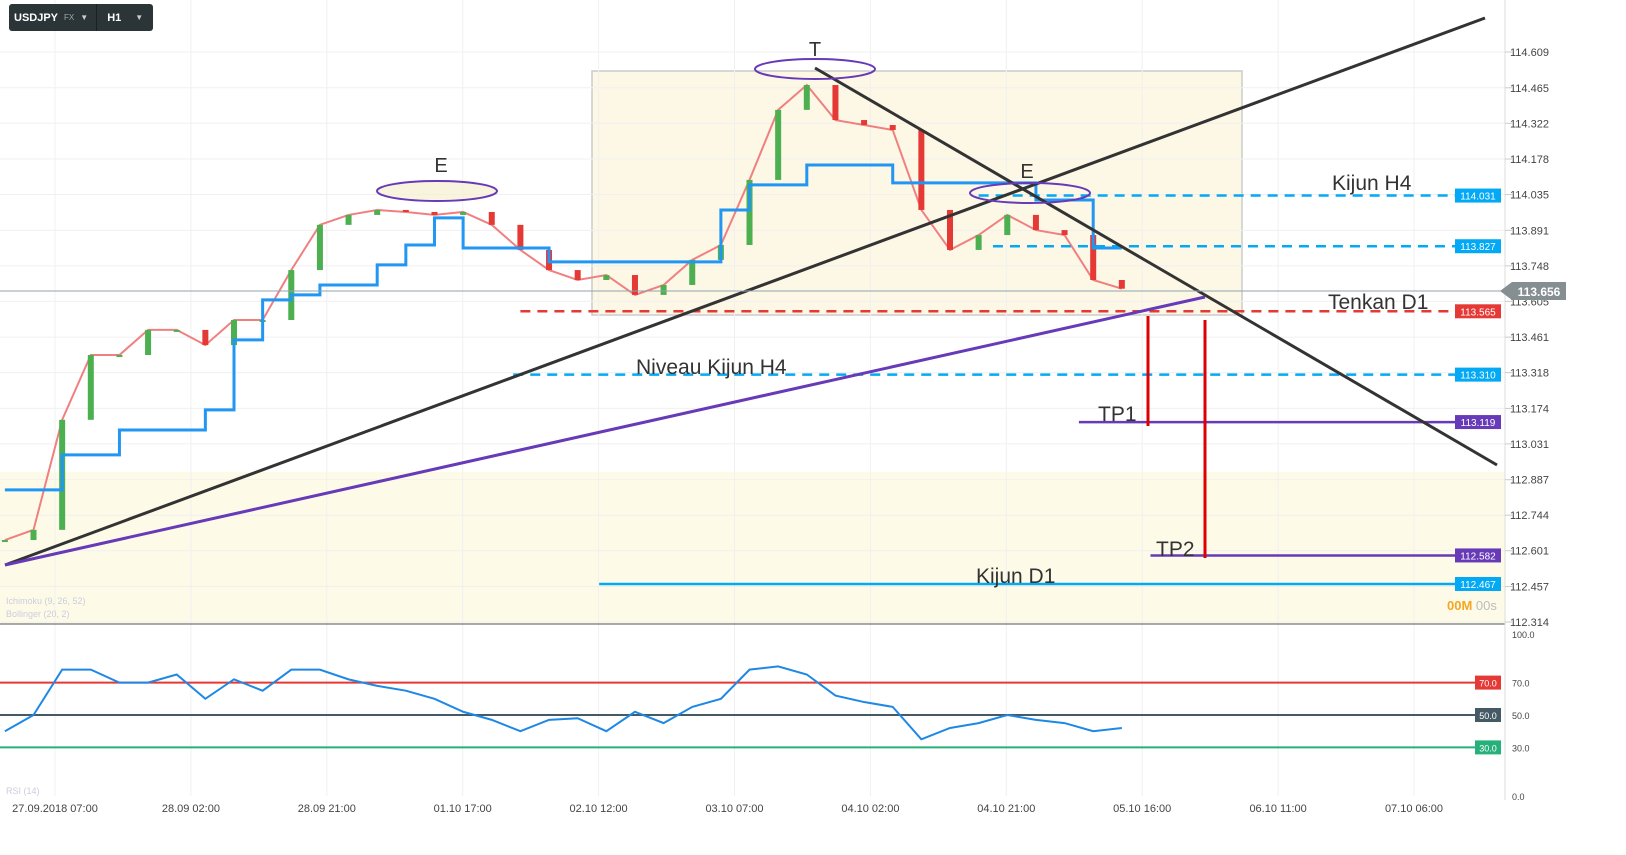 This screenshot has width=1626, height=855. What do you see at coordinates (55, 809) in the screenshot?
I see `x-tick-label: 27.09.2018 07:00` at bounding box center [55, 809].